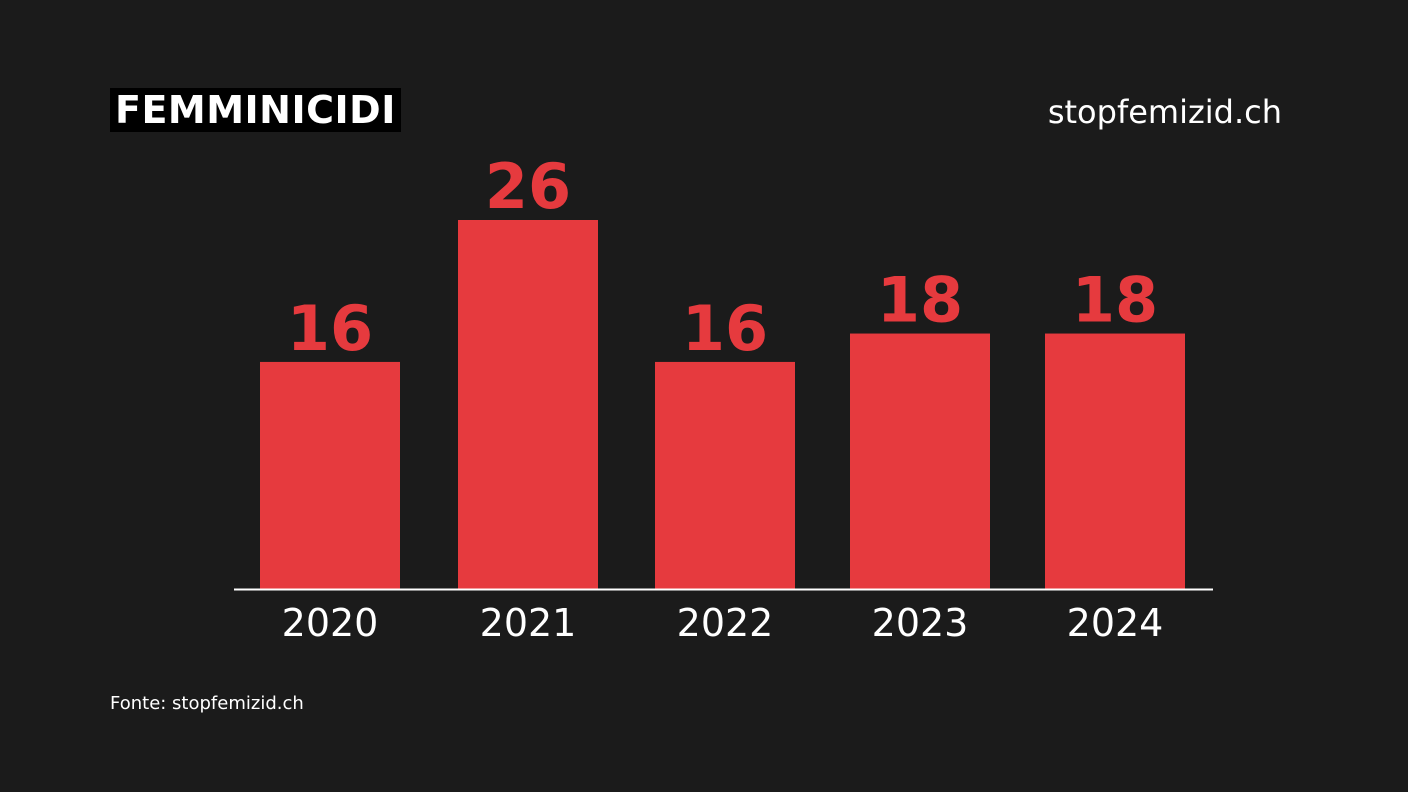 The image size is (1408, 792). Describe the element at coordinates (207, 703) in the screenshot. I see `source-note: Fonte: stopfemizid.ch` at that location.